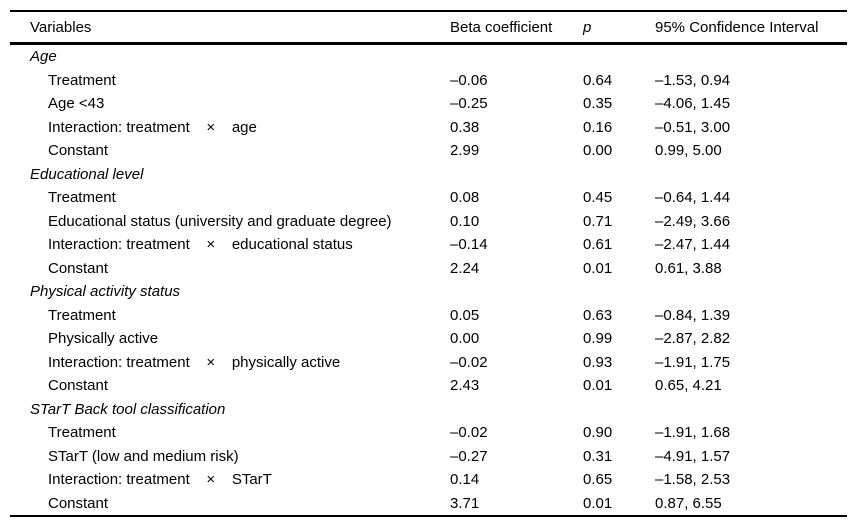 Image resolution: width=857 pixels, height=528 pixels. I want to click on table-row: Constant 3.71 0.01 0.87, 6.55, so click(428, 504).